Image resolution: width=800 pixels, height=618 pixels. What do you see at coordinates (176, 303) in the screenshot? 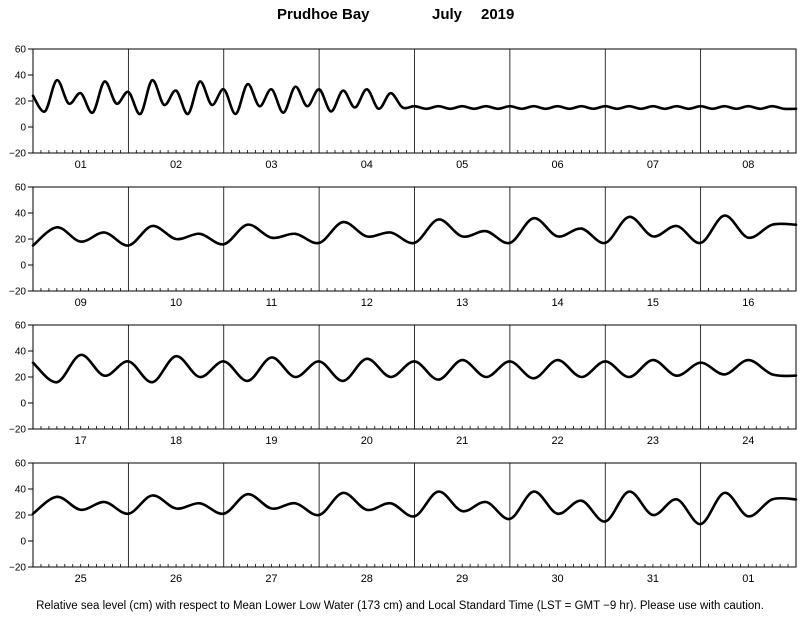
I see `panel-2-day-label: 10` at bounding box center [176, 303].